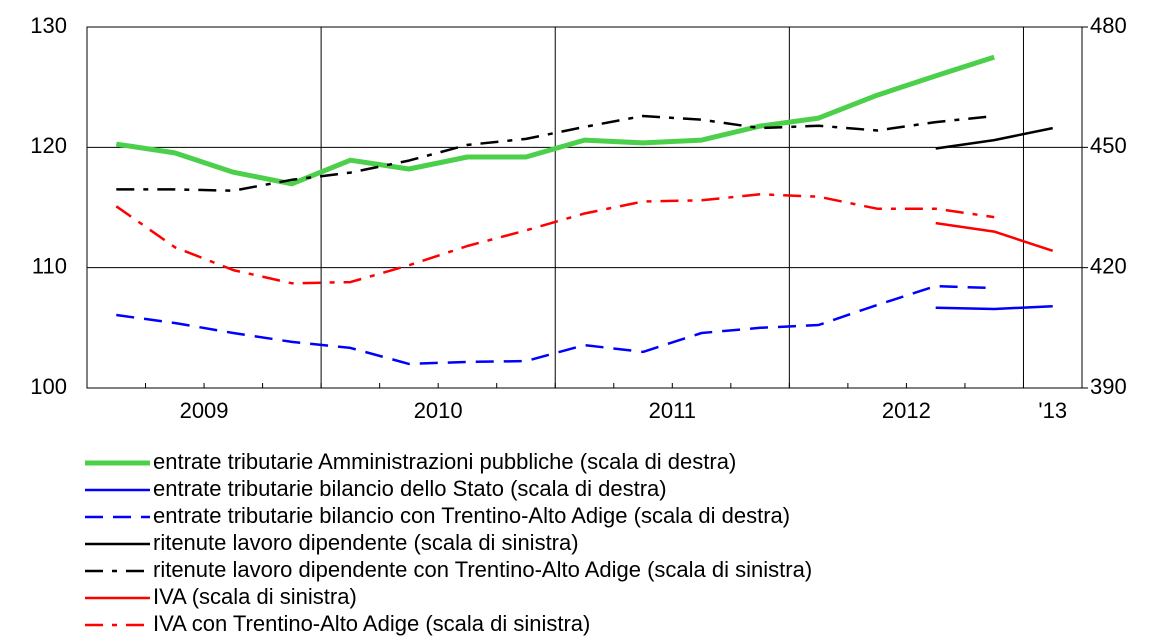  Describe the element at coordinates (1108, 25) in the screenshot. I see `y2-tick-label: 480` at that location.